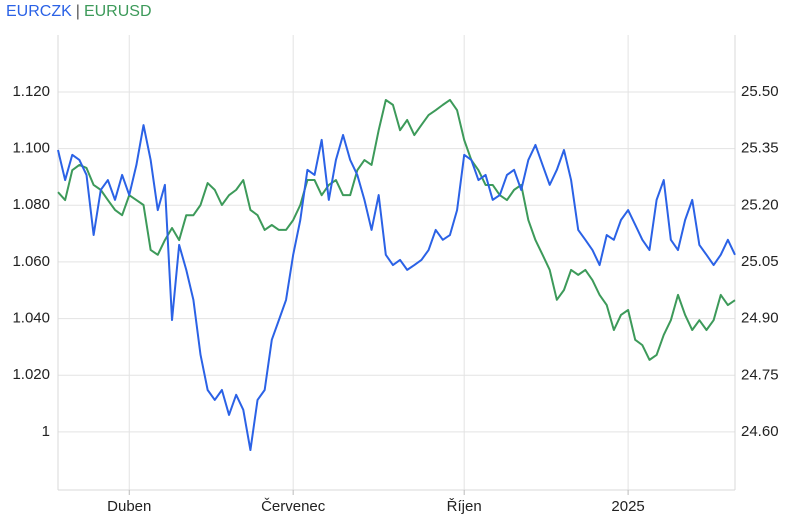 This screenshot has width=796, height=529. I want to click on y2-tick-label: 25.35, so click(760, 148).